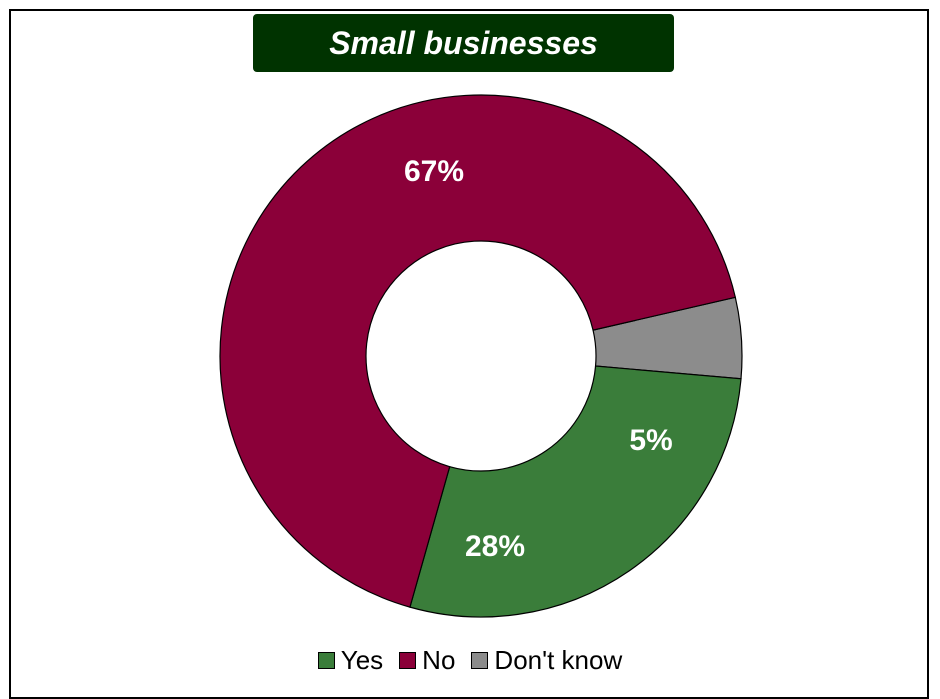 This screenshot has width=940, height=699. What do you see at coordinates (495, 546) in the screenshot?
I see `slice-label-yes: 28%` at bounding box center [495, 546].